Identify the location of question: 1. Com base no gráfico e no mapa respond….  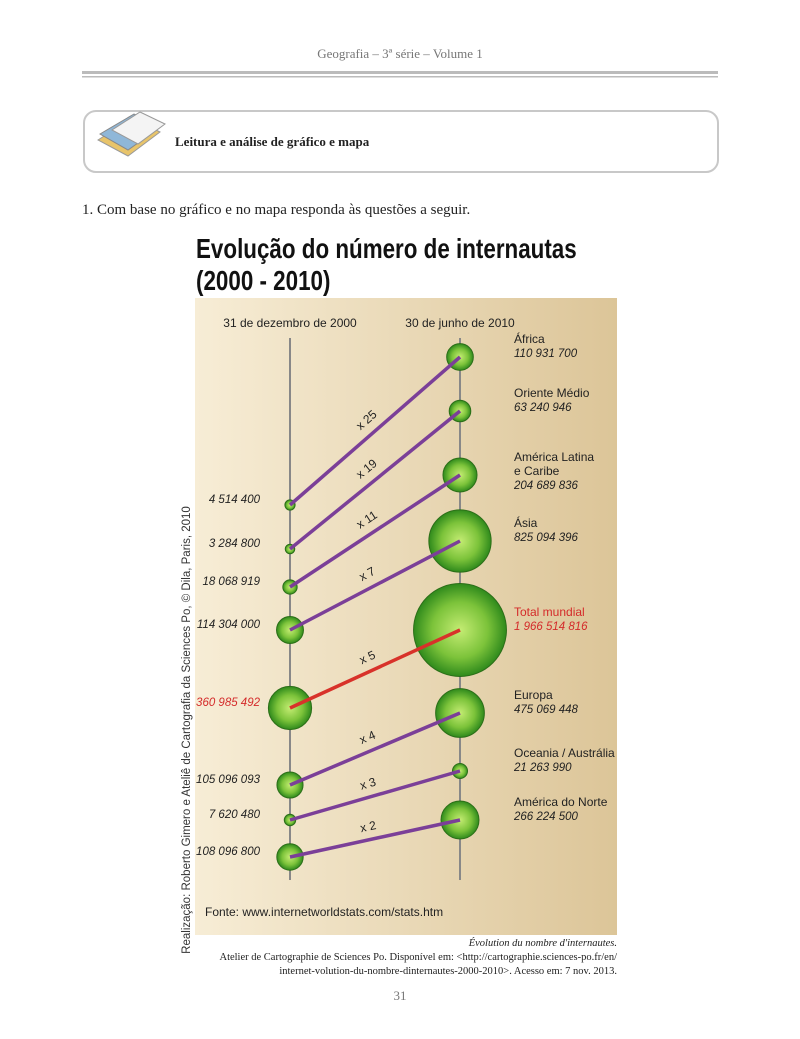
(276, 210).